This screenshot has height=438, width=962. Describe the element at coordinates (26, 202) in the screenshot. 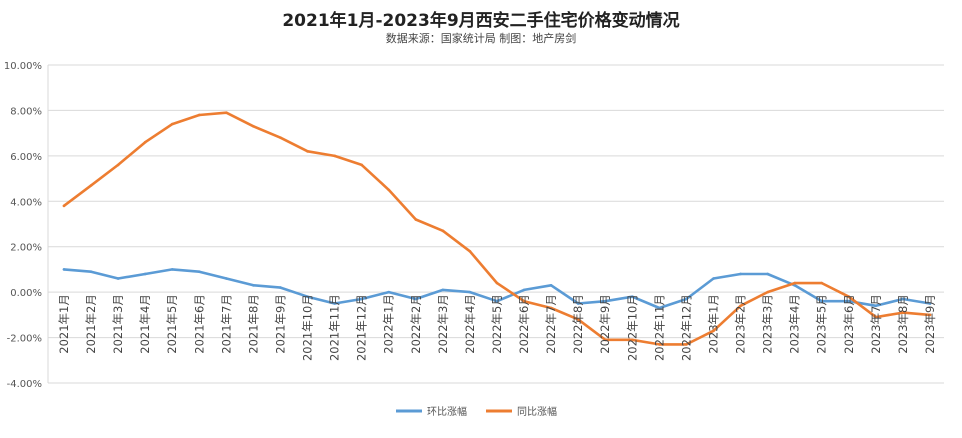

I see `y-tick-label: 4.00%` at that location.